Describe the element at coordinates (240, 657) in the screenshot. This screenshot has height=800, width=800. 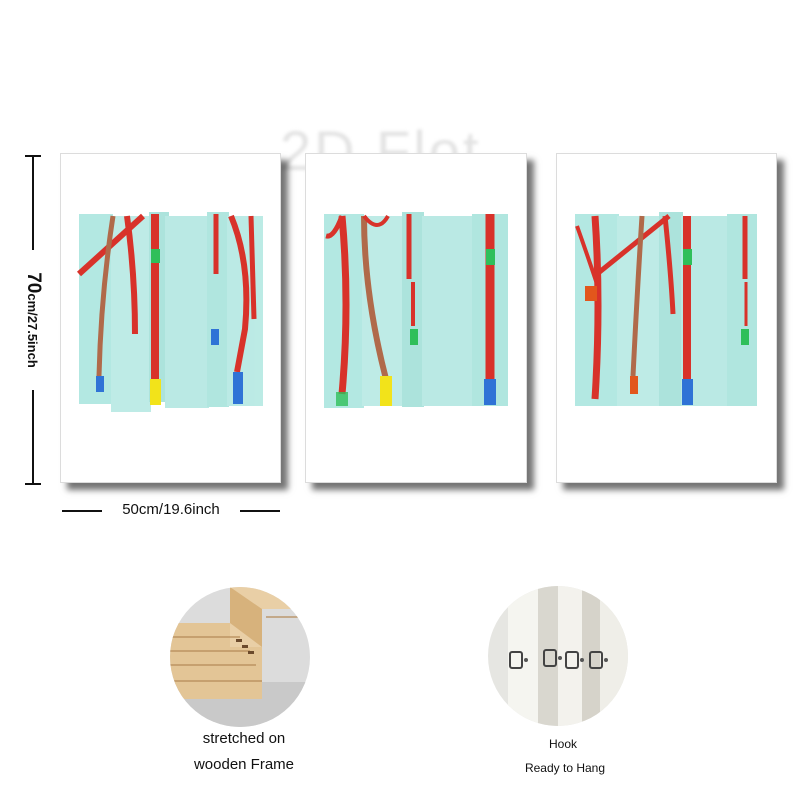
I see `wooden-frame-corner-photo` at that location.